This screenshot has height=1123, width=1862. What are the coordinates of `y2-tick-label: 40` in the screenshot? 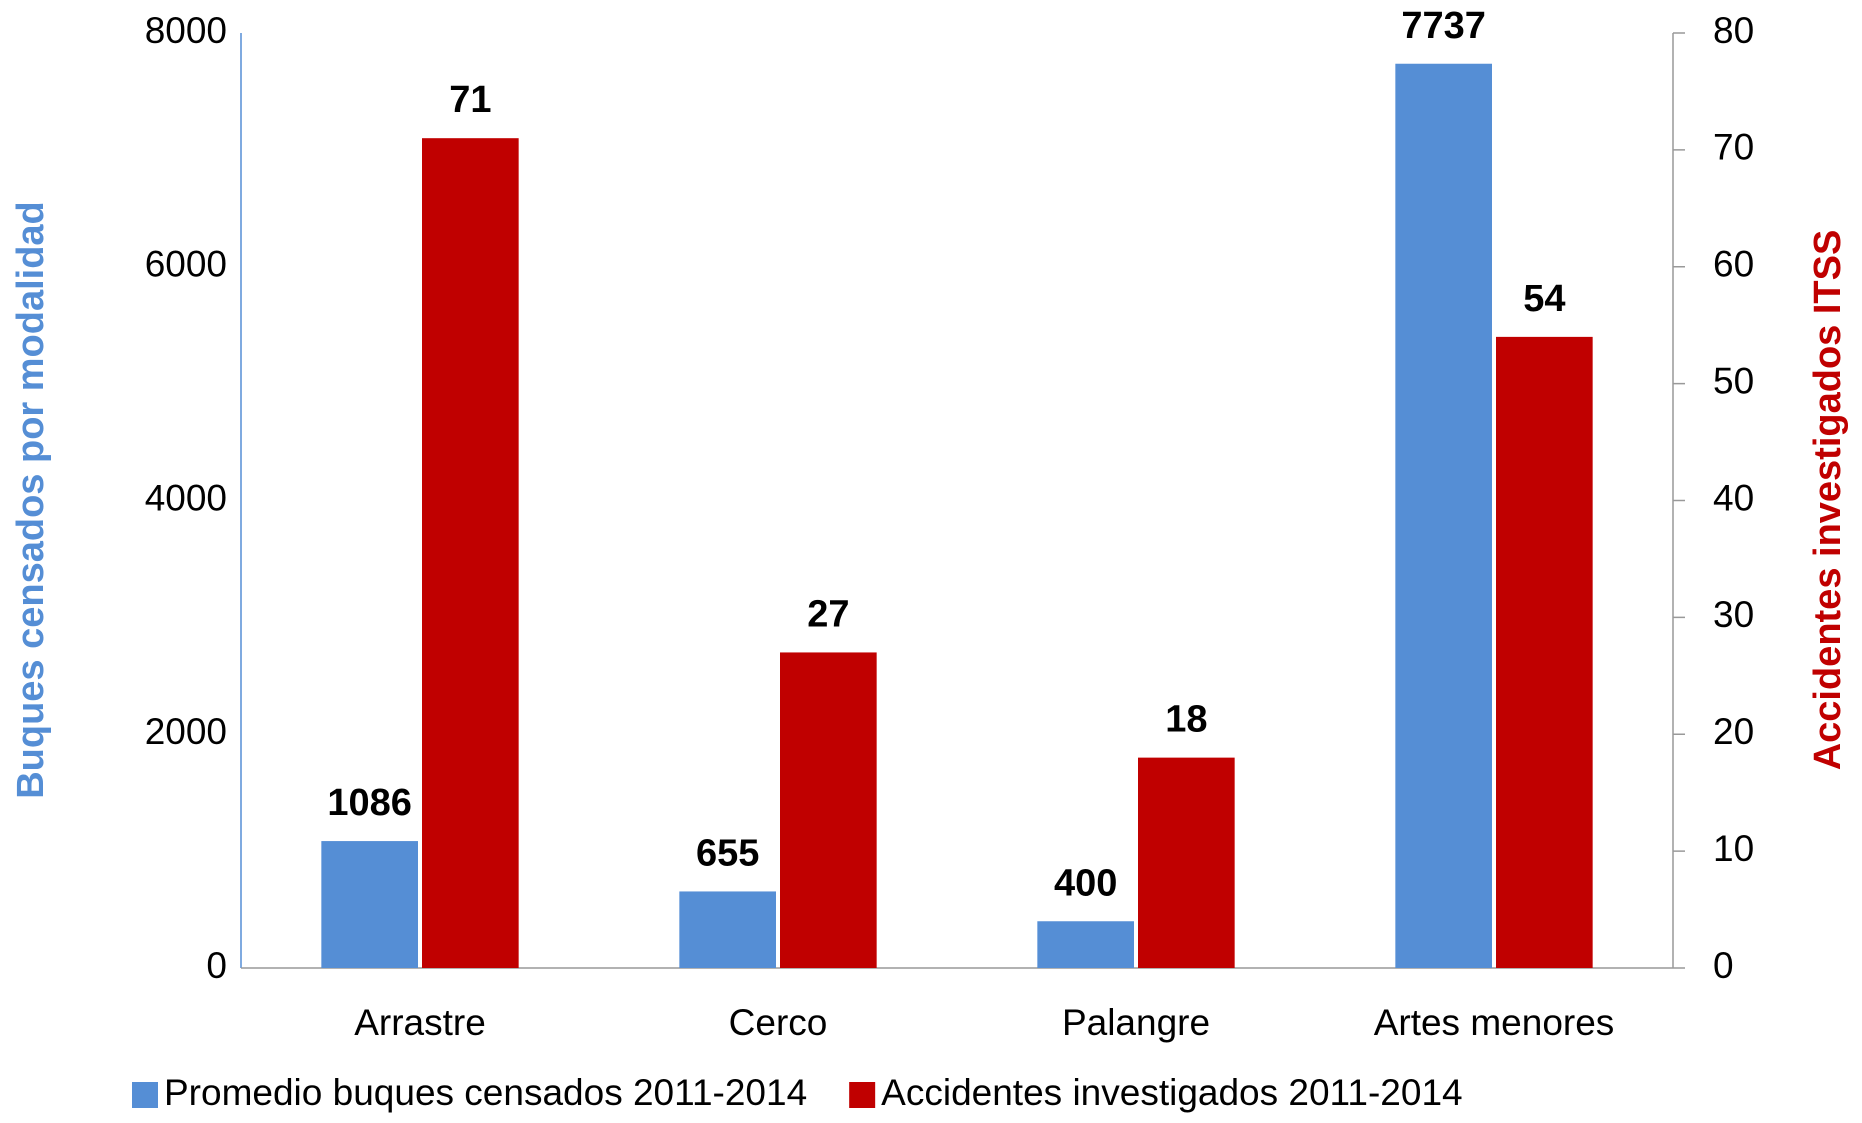 It's located at (1733, 497).